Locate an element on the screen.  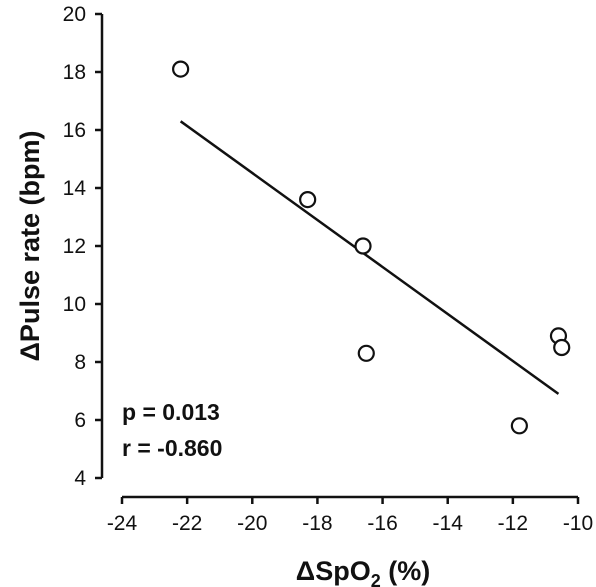
x-tick-label: -22 is located at coordinates (187, 523).